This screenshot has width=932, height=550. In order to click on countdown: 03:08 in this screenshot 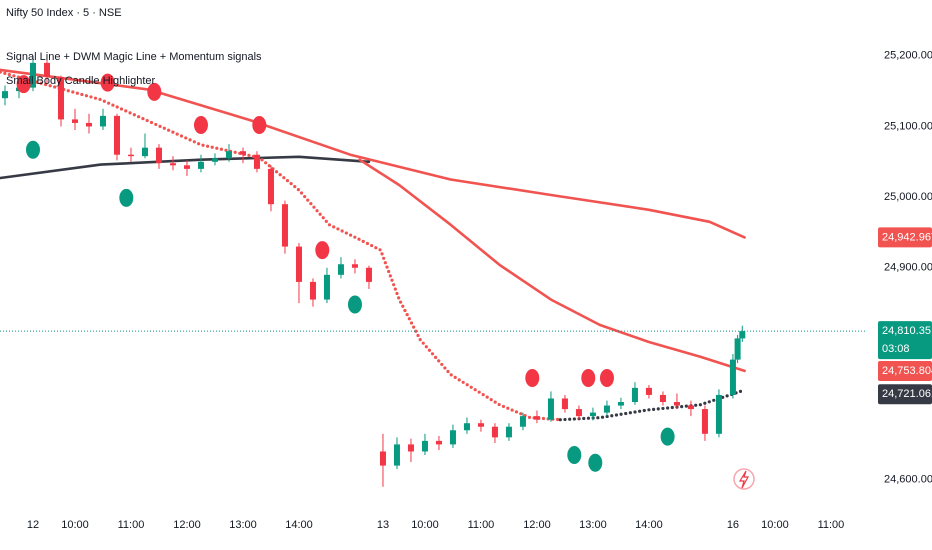, I will do `click(896, 349)`.